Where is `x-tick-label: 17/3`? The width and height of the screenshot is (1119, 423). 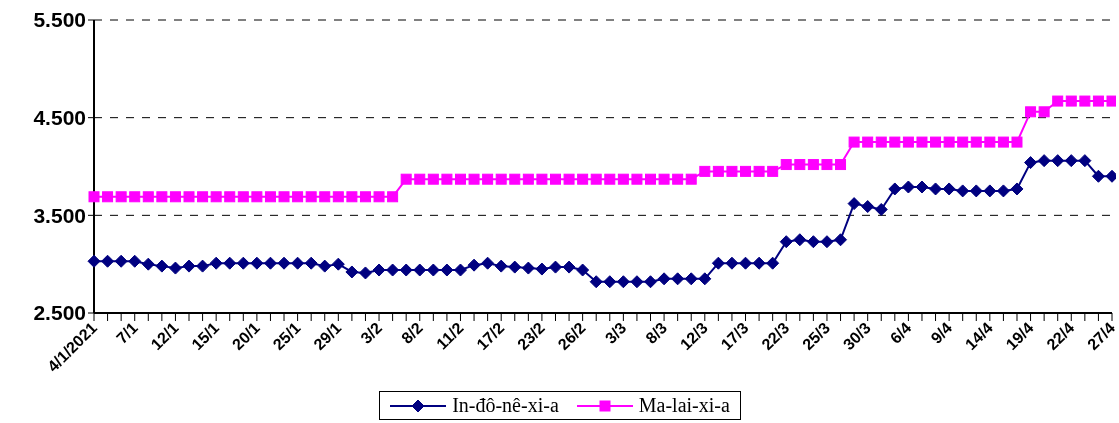 x-tick-label: 17/3 is located at coordinates (734, 336).